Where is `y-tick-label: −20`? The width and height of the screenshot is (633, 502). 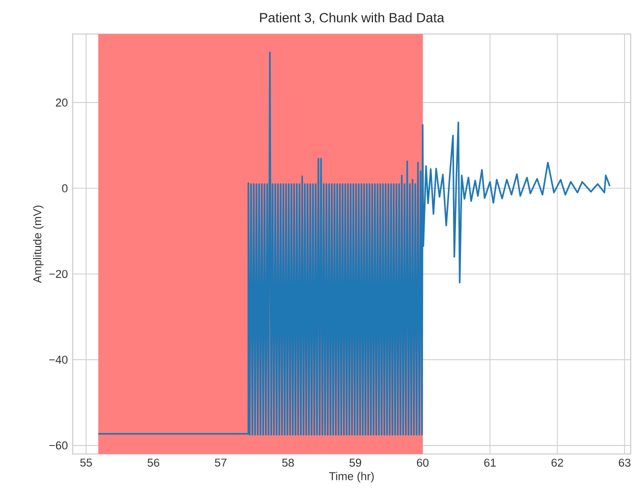 y-tick-label: −20 is located at coordinates (58, 274).